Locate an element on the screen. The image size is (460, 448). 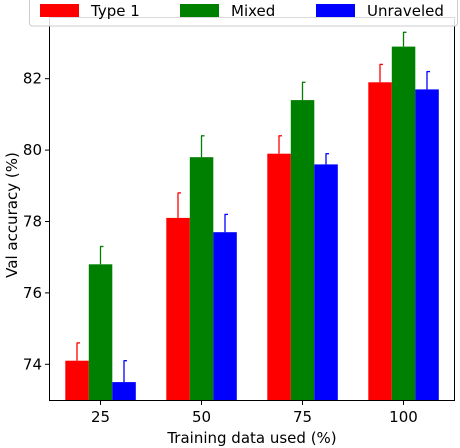
x-tick-label: 25 is located at coordinates (100, 417).